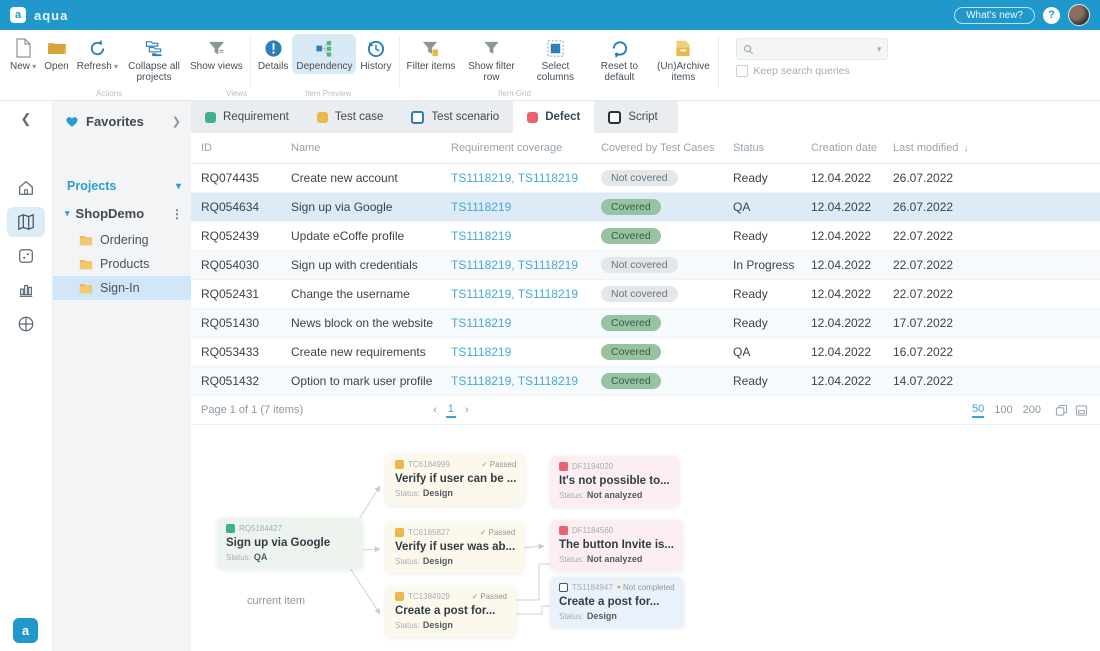 This screenshot has height=651, width=1100. What do you see at coordinates (879, 48) in the screenshot?
I see `search-dropdown-chevron-icon: ▾` at bounding box center [879, 48].